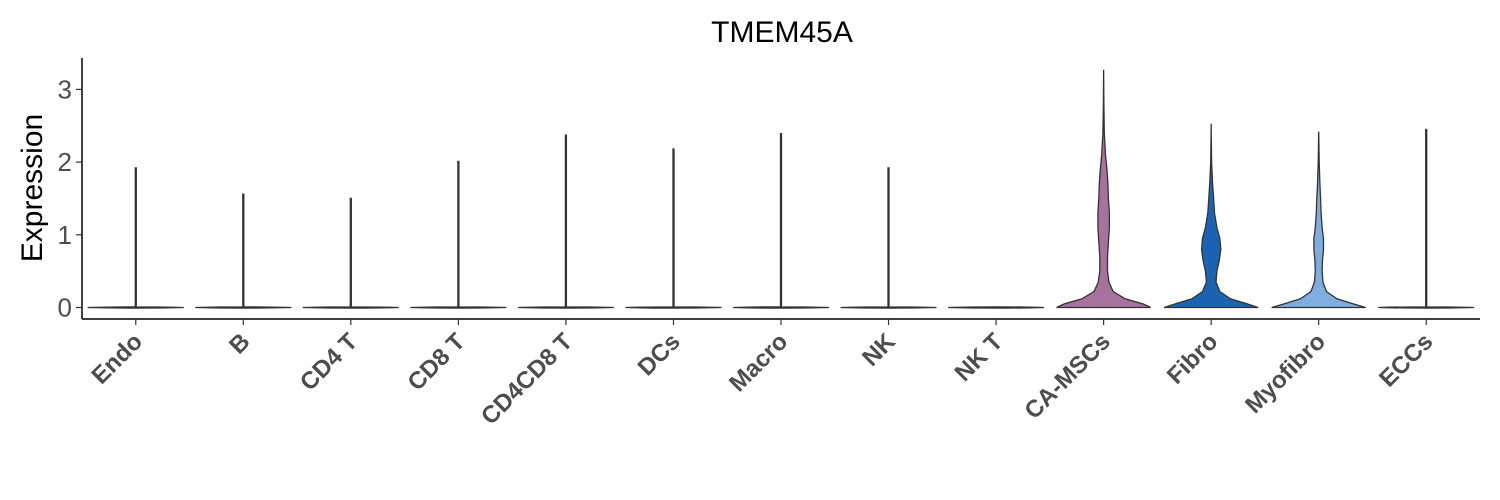 The image size is (1500, 500). I want to click on violin-endo, so click(135, 238).